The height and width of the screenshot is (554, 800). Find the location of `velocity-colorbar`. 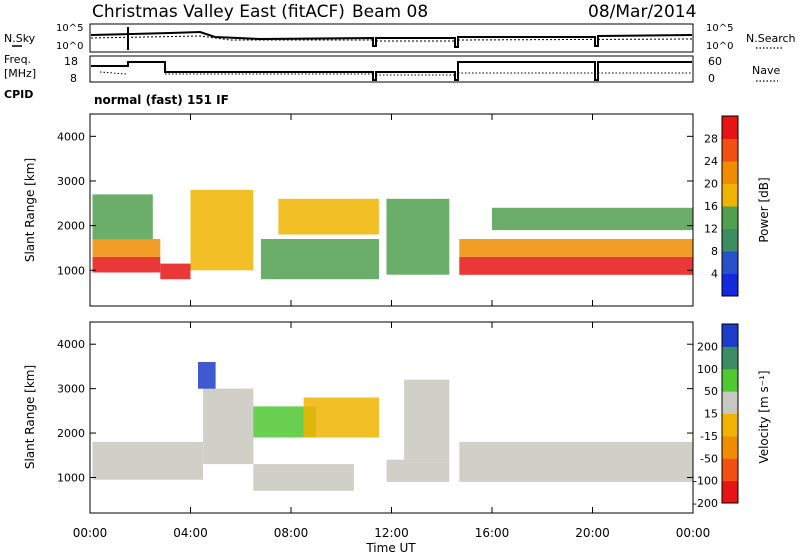

velocity-colorbar is located at coordinates (730, 413).